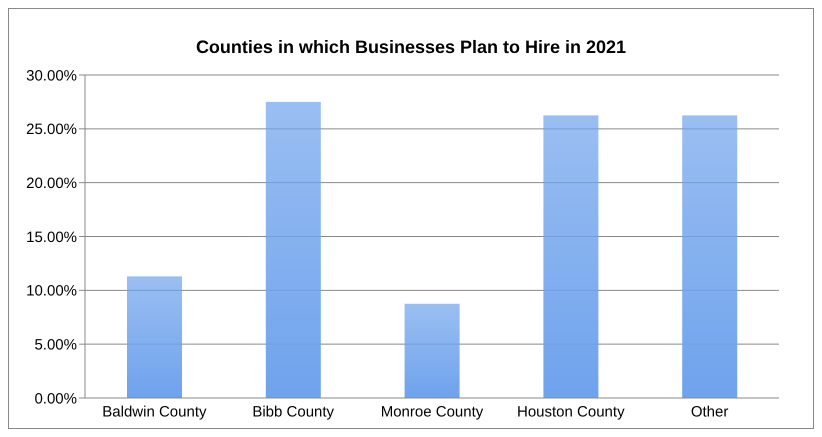 The height and width of the screenshot is (437, 822). Describe the element at coordinates (55, 399) in the screenshot. I see `y-tick-label: 0.00%` at that location.